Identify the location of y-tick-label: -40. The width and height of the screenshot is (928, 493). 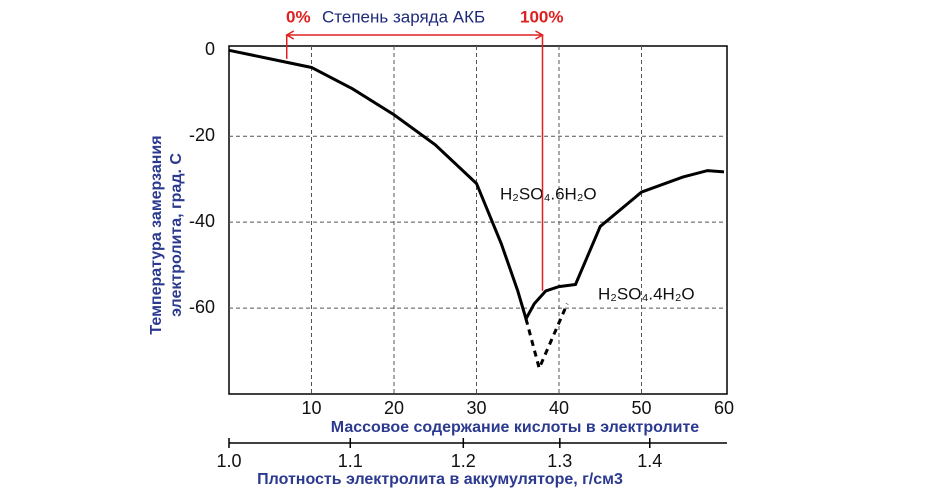
(202, 221).